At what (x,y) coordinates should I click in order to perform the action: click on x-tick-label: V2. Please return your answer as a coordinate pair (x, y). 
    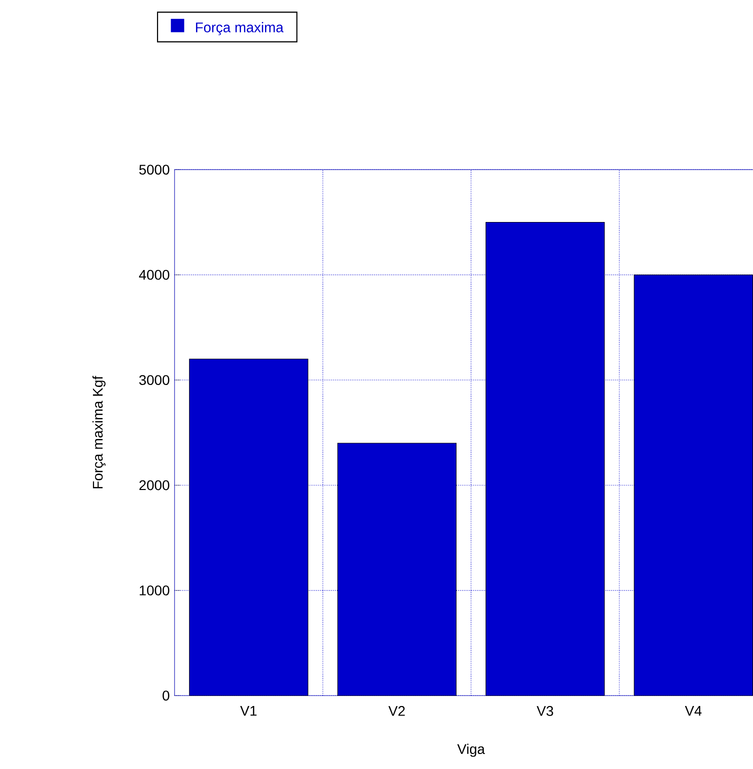
    Looking at the image, I should click on (396, 711).